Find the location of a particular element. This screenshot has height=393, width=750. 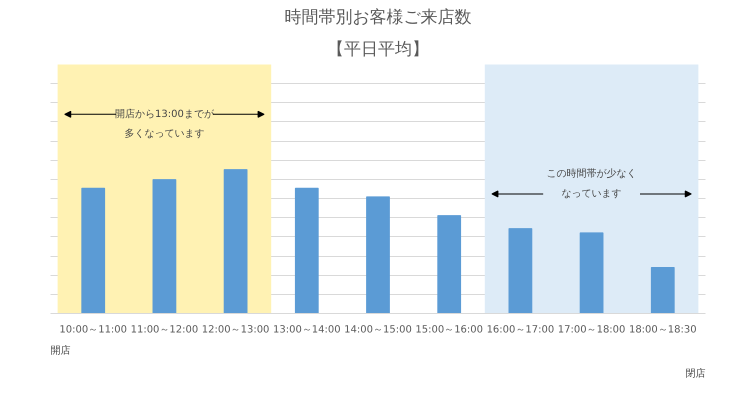

chart-subtitle: 【平日平均】 is located at coordinates (378, 50).